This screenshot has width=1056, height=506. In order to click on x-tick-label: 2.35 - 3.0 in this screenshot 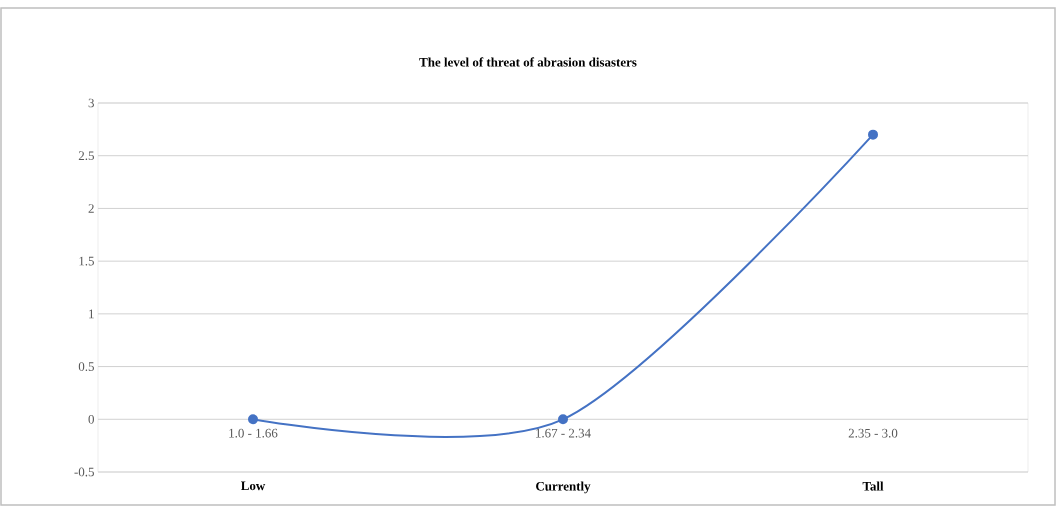, I will do `click(873, 433)`.